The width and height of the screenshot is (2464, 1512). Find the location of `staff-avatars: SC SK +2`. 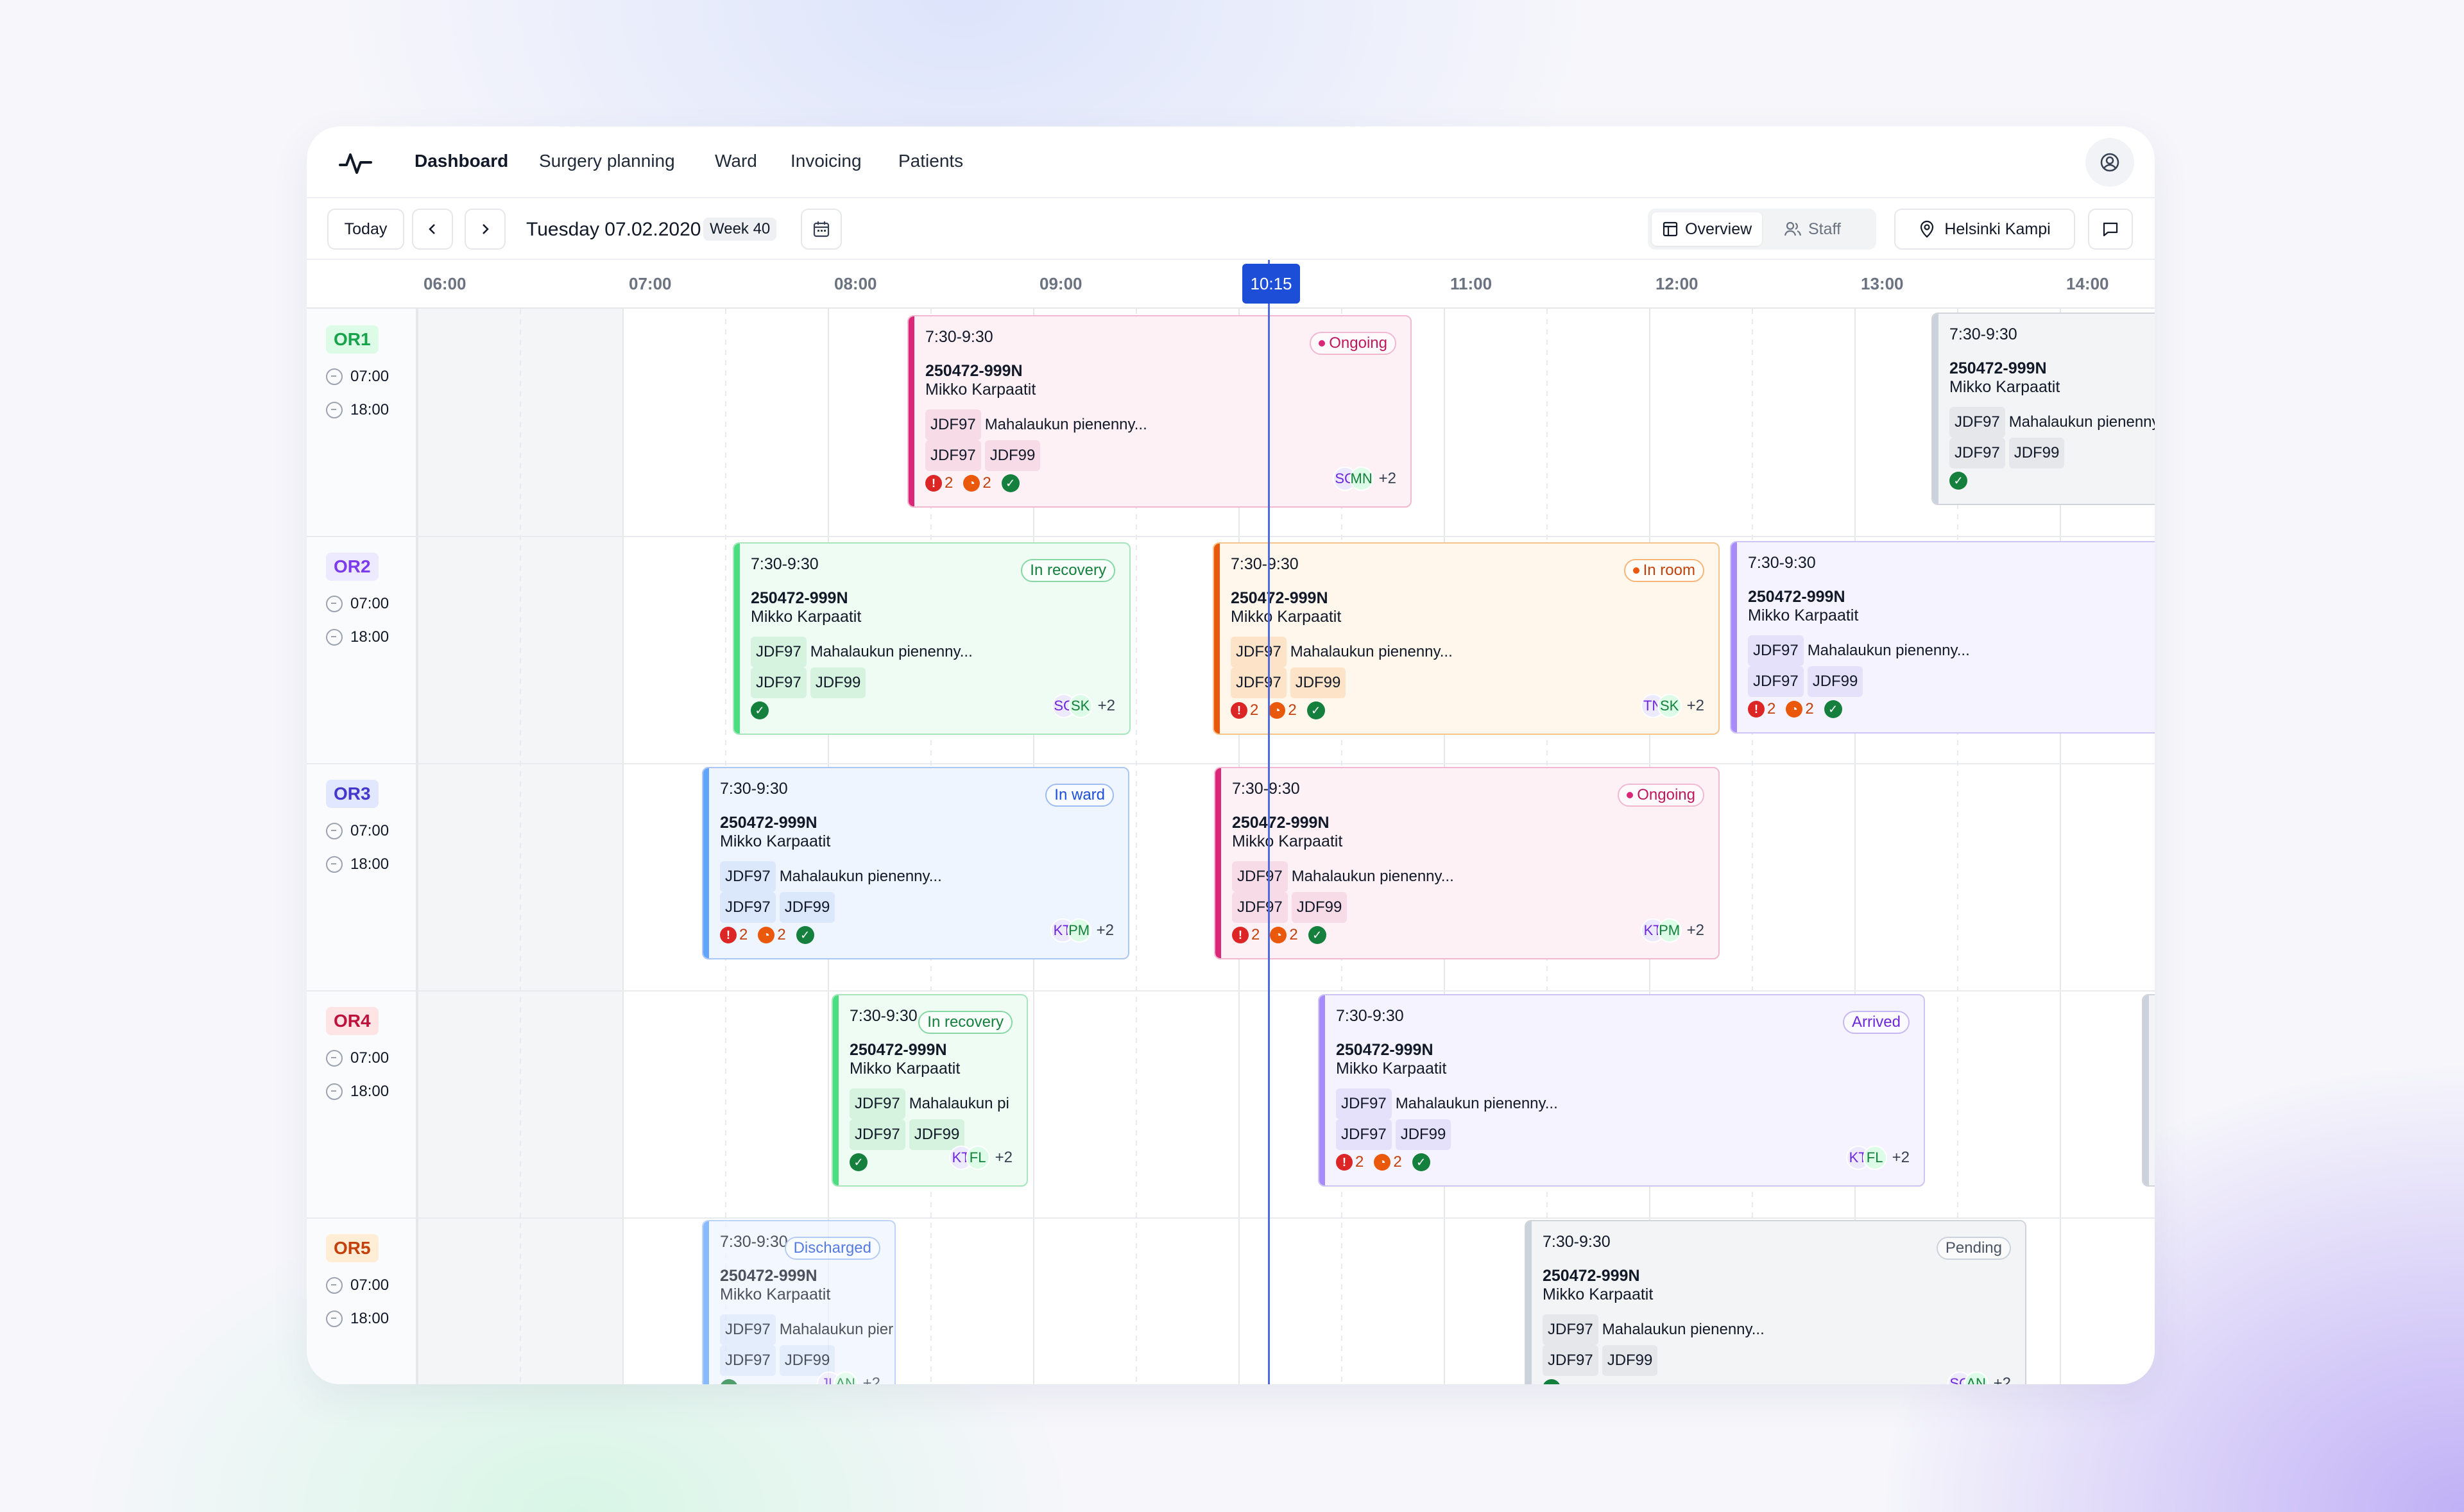

staff-avatars: SC SK +2 is located at coordinates (1083, 706).